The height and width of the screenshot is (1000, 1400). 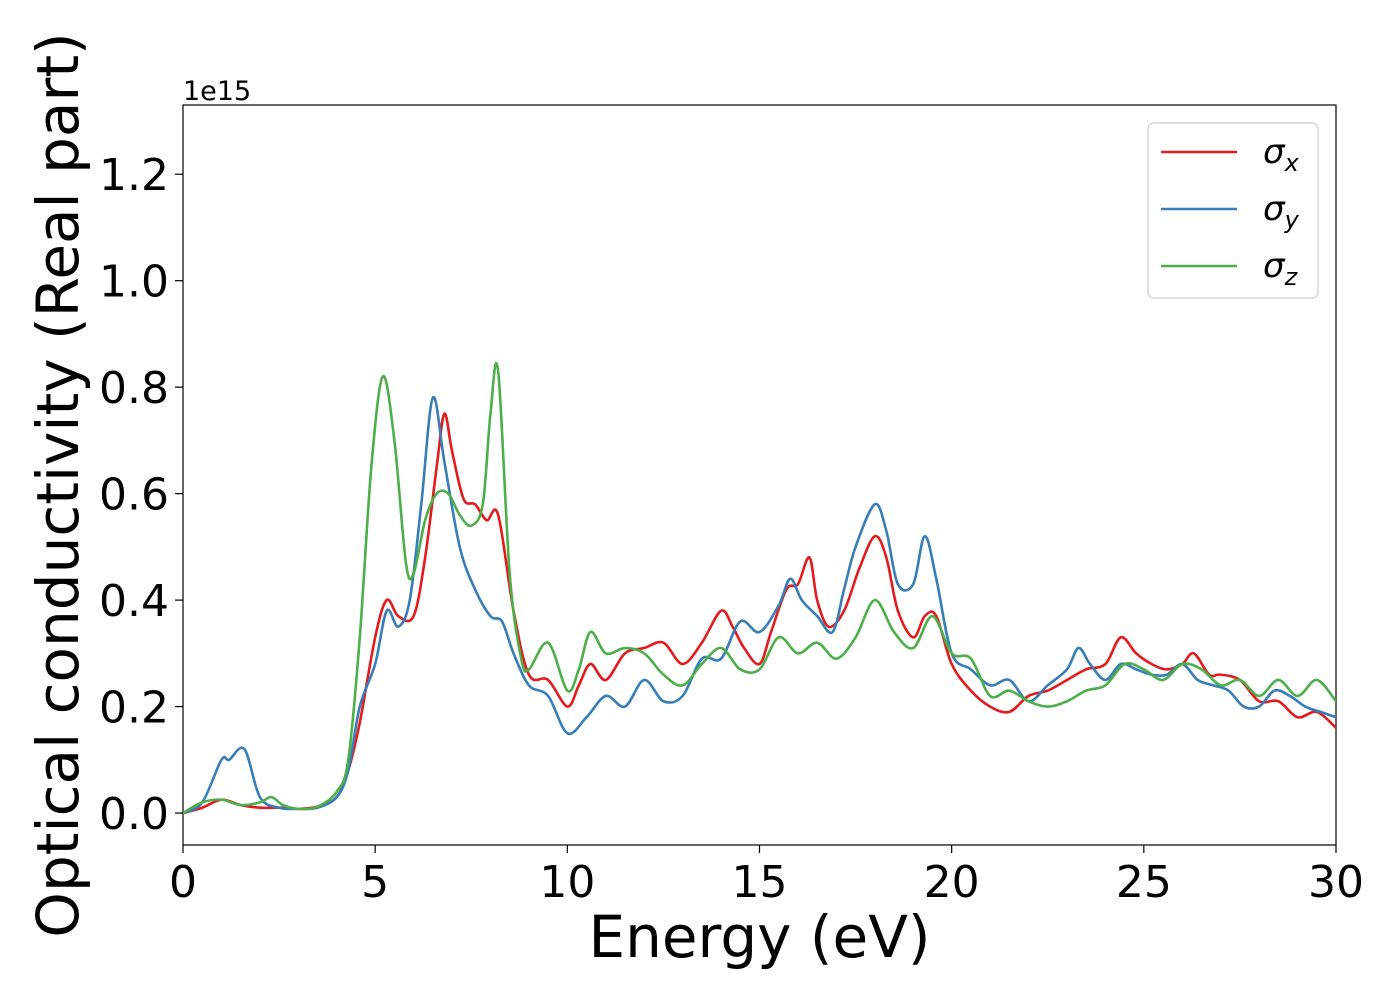 I want to click on x-axis-ticks: 0 5 10 15 20 25 30, so click(x=766, y=876).